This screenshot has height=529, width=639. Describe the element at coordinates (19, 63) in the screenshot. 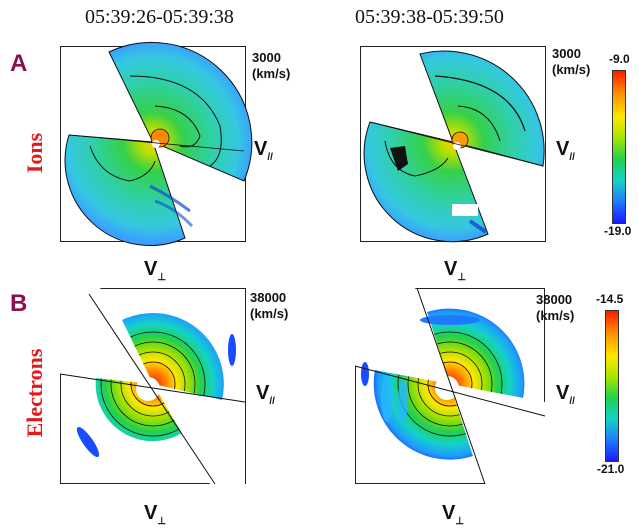

I see `panel-letter-a: A` at that location.